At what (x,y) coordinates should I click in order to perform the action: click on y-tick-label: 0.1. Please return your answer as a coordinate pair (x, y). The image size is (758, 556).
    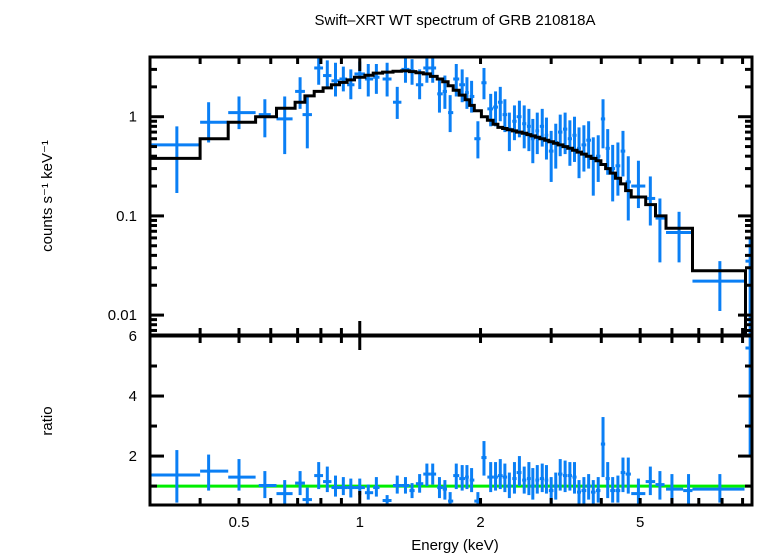
    Looking at the image, I should click on (126, 216).